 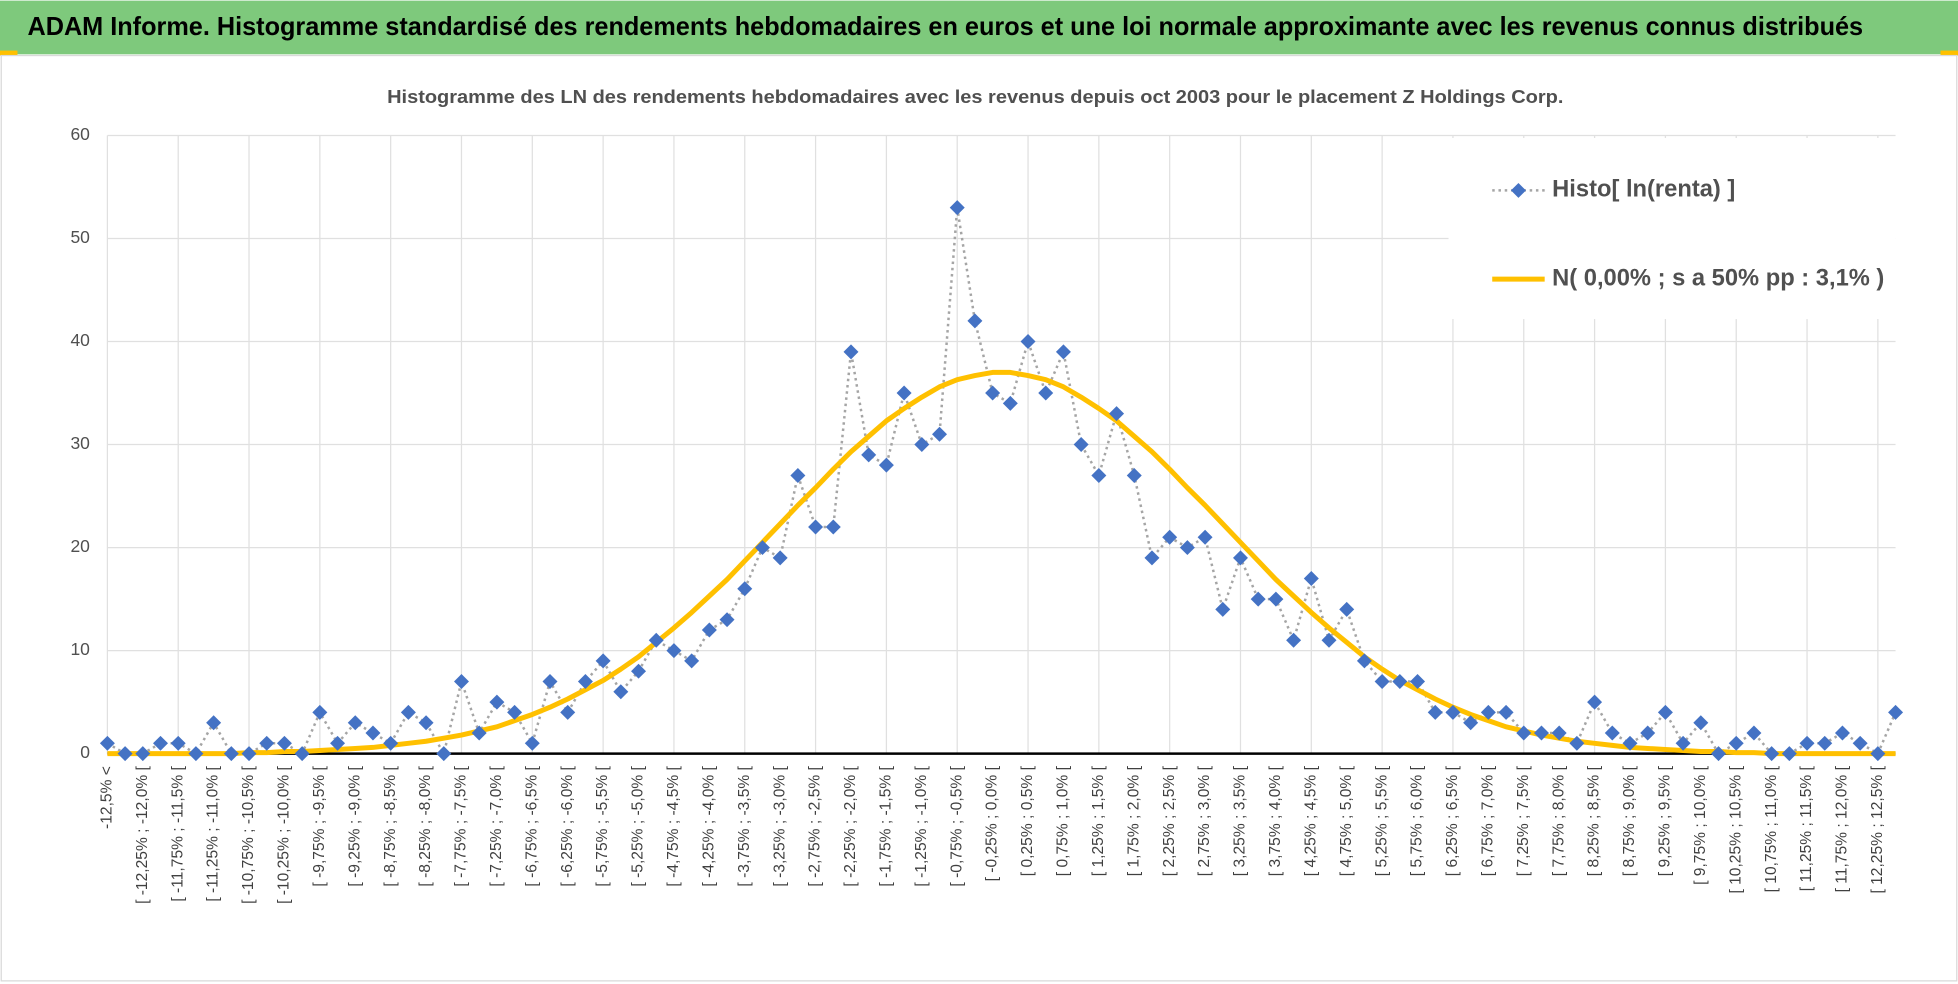 What do you see at coordinates (992, 823) in the screenshot?
I see `x-tick-label: [ -0,25% ; 0,0% [` at bounding box center [992, 823].